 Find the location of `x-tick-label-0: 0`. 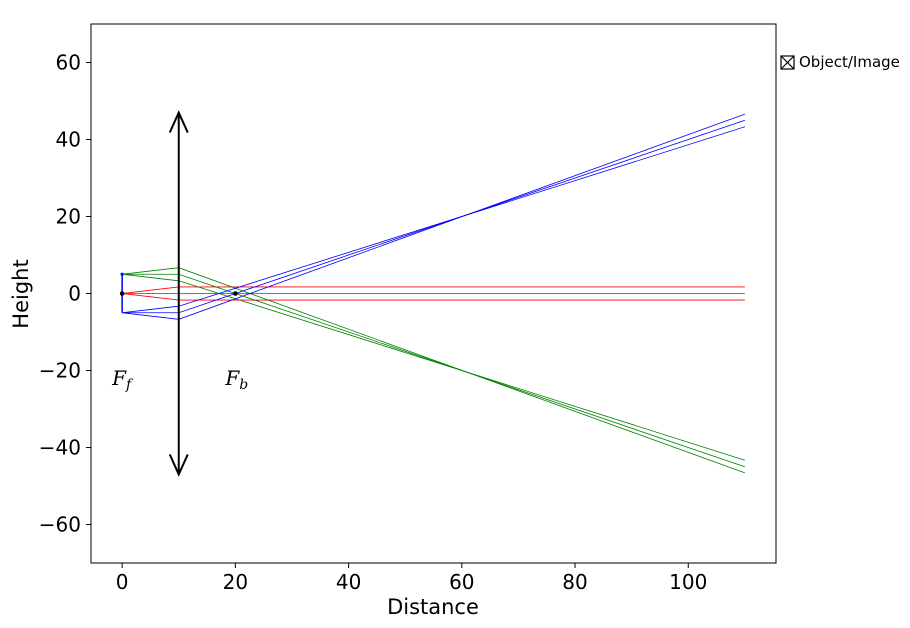

x-tick-label-0: 0 is located at coordinates (122, 582).